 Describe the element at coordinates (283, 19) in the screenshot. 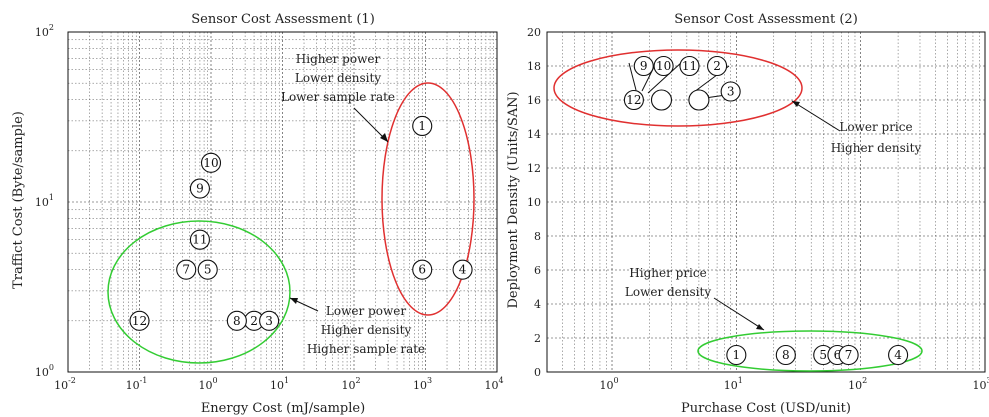

I see `chart-1-title: Sensor Cost Assessment (1)` at that location.